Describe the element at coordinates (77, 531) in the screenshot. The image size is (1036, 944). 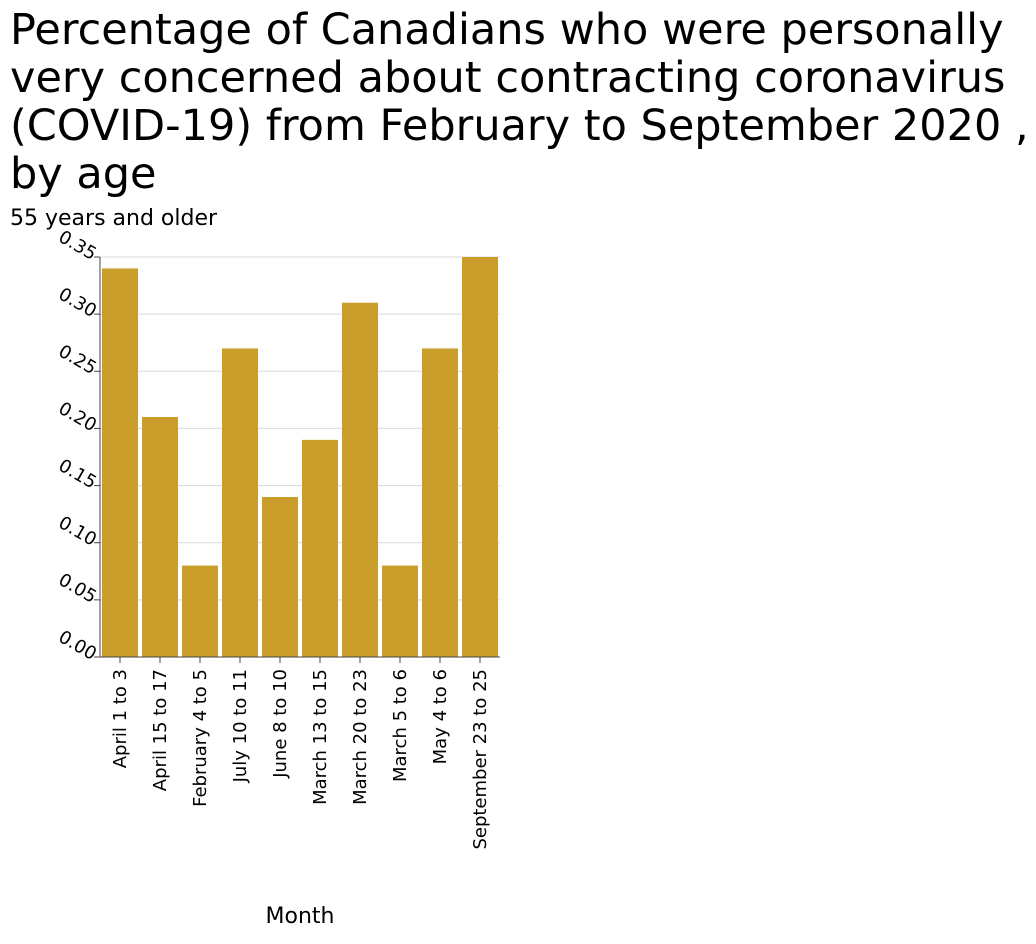
I see `y-tick-label: 0.10` at that location.